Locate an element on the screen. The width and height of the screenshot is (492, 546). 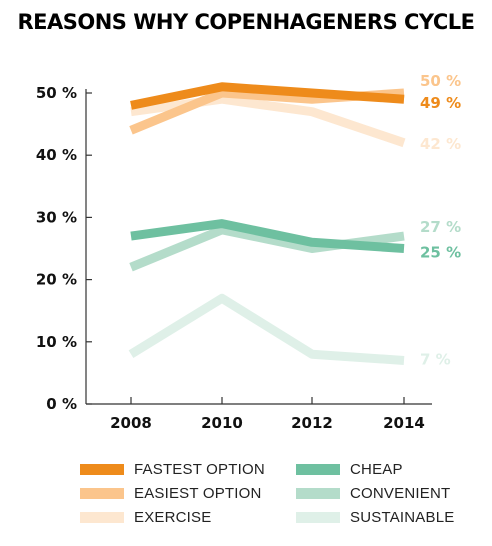
x-tick-label: 2014 is located at coordinates (404, 423).